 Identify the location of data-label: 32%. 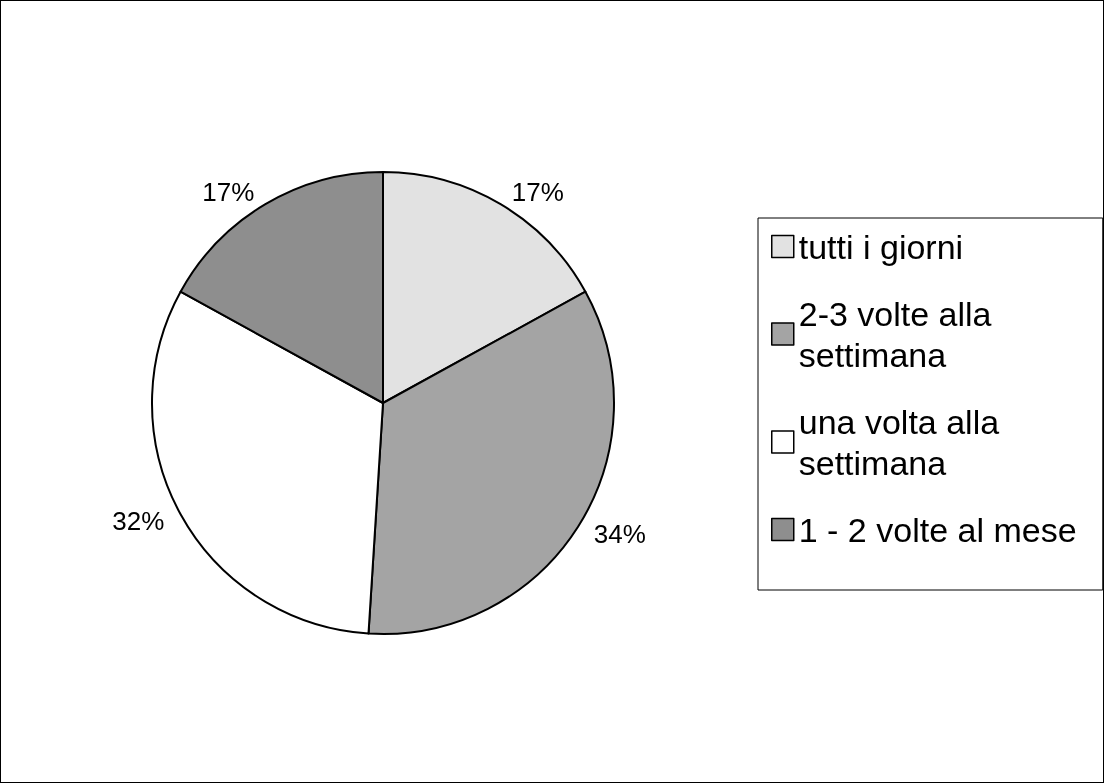
(138, 521).